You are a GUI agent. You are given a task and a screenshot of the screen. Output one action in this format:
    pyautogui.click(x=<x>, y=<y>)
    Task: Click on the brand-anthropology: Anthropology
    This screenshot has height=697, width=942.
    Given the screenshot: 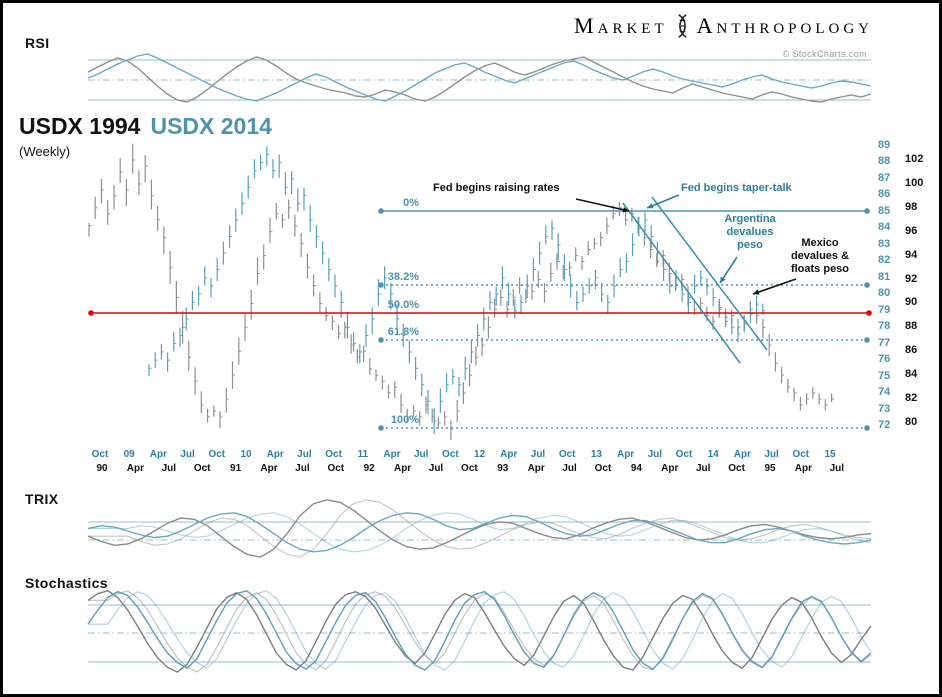 What is the action you would take?
    pyautogui.click(x=784, y=25)
    